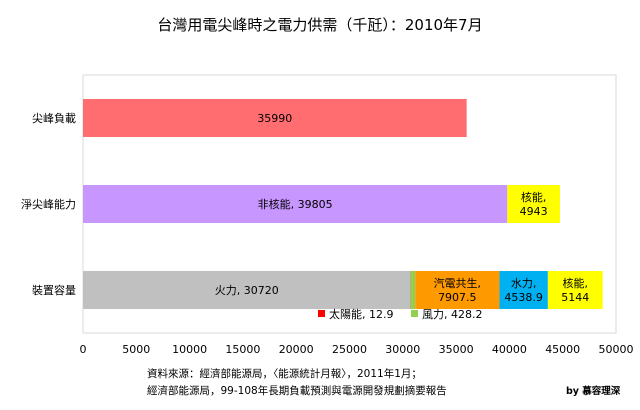 Image resolution: width=640 pixels, height=410 pixels. I want to click on x-tick-label: 45000, so click(562, 349).